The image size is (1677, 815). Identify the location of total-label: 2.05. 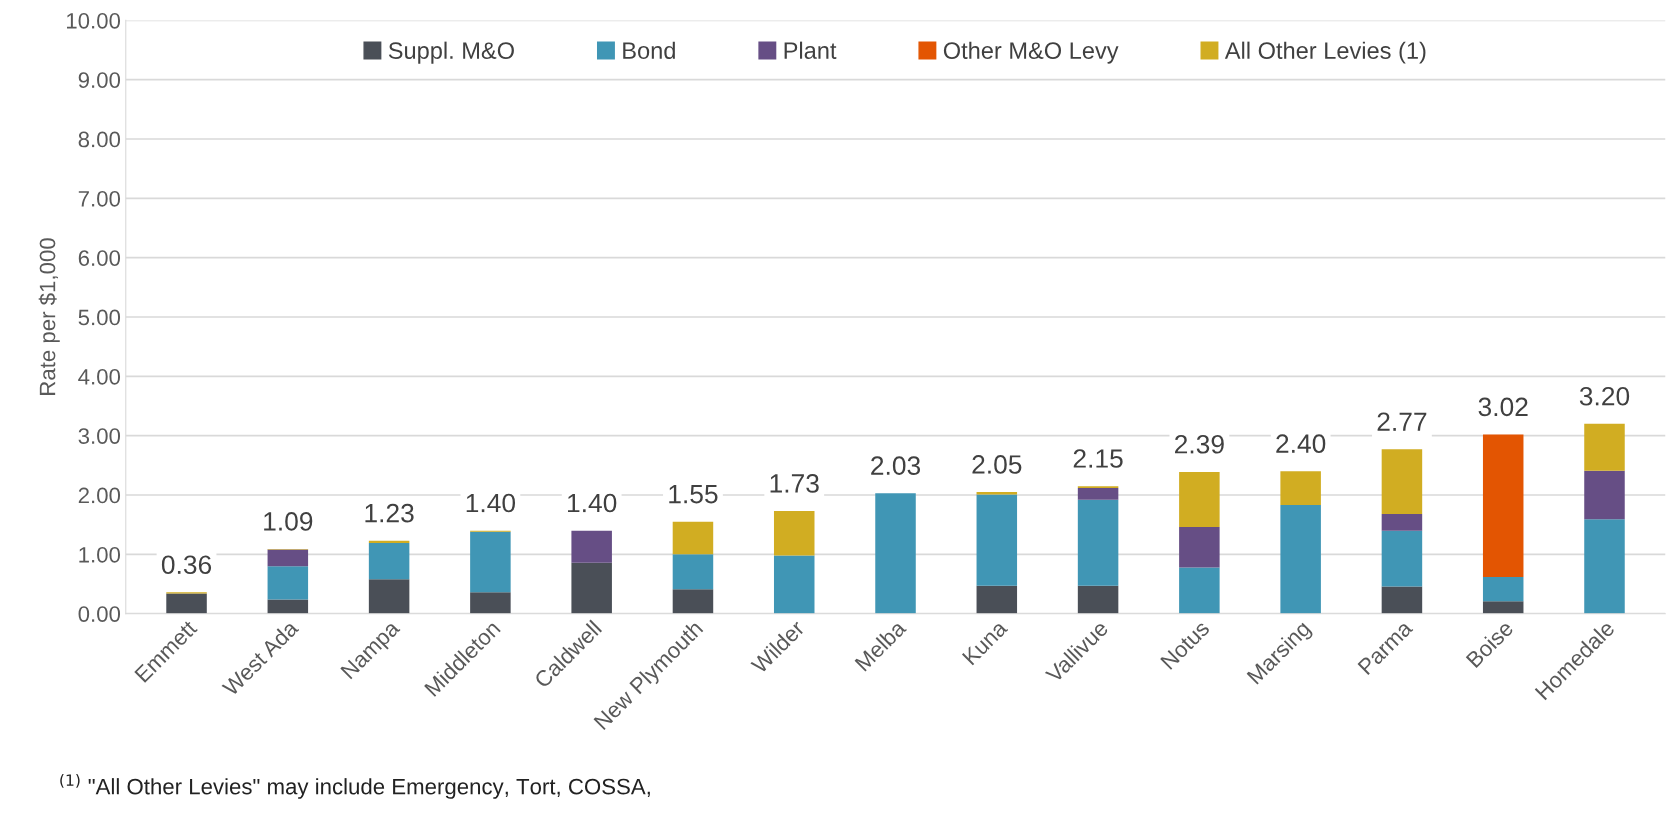
(997, 464).